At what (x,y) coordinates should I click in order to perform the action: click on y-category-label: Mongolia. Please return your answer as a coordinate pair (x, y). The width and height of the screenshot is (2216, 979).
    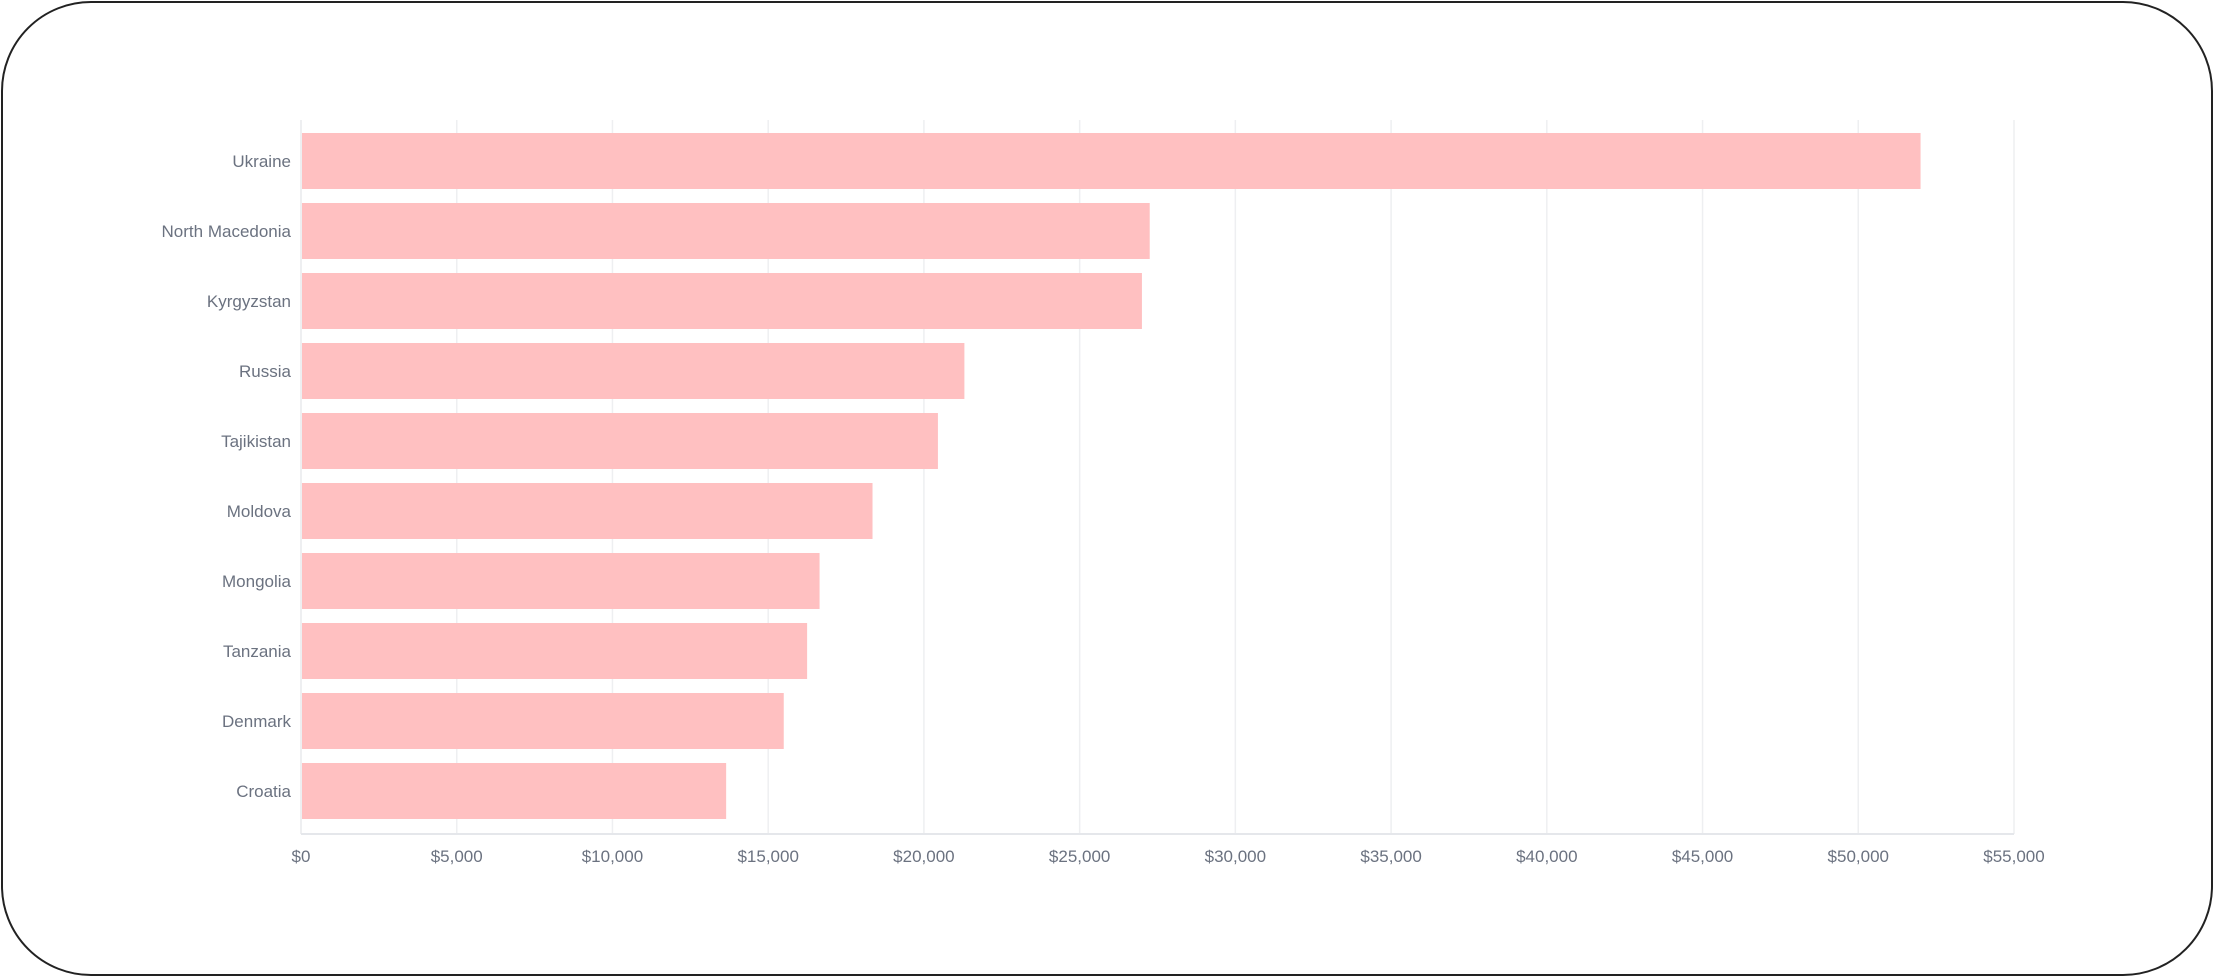
    Looking at the image, I should click on (257, 581).